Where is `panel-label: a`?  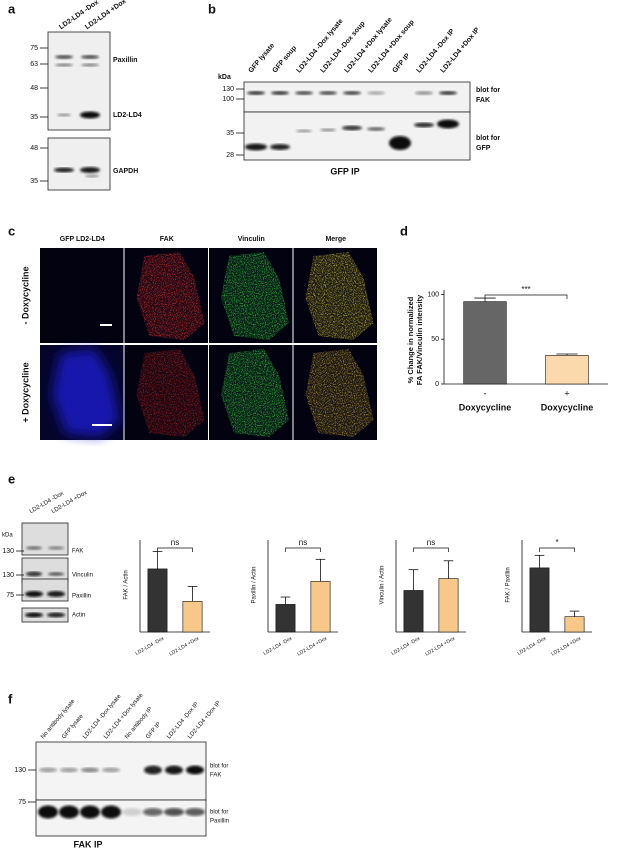
panel-label: a is located at coordinates (12, 8).